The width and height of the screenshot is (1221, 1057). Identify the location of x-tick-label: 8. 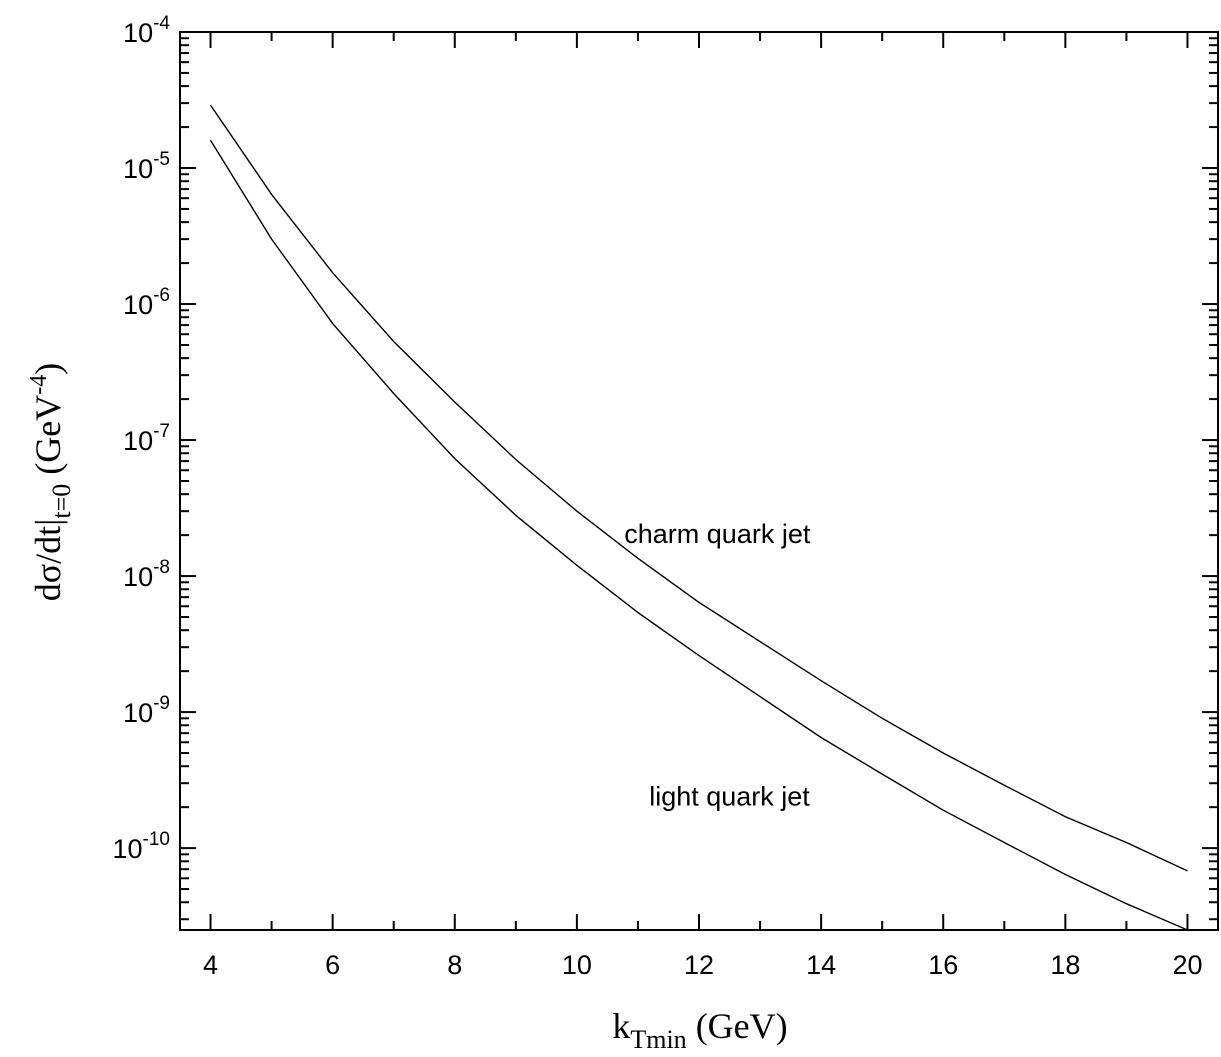
(454, 965).